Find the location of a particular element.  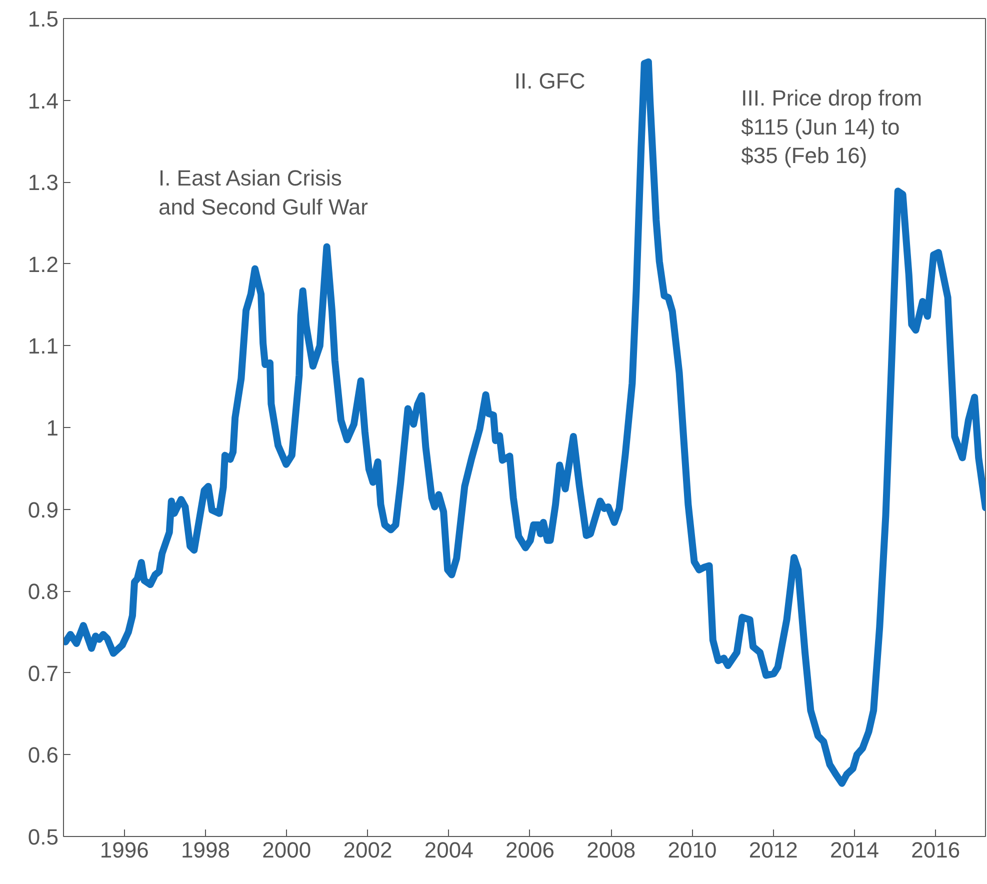

x-tick-label: 2012 is located at coordinates (773, 850).